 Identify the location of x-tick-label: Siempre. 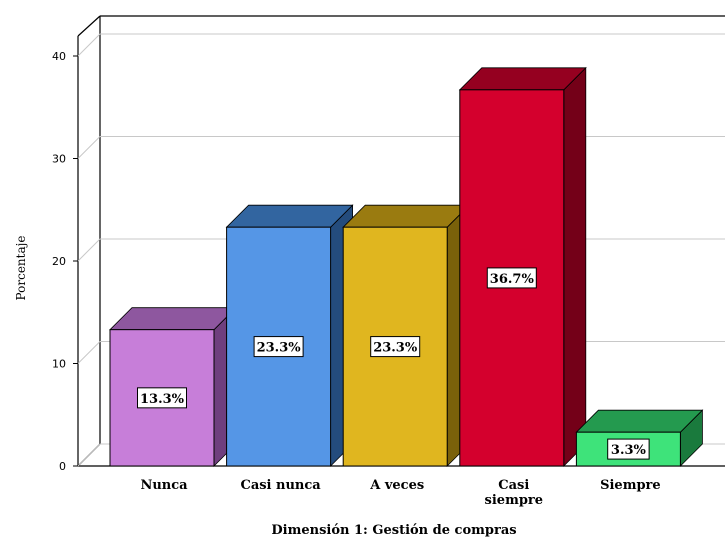
(630, 485).